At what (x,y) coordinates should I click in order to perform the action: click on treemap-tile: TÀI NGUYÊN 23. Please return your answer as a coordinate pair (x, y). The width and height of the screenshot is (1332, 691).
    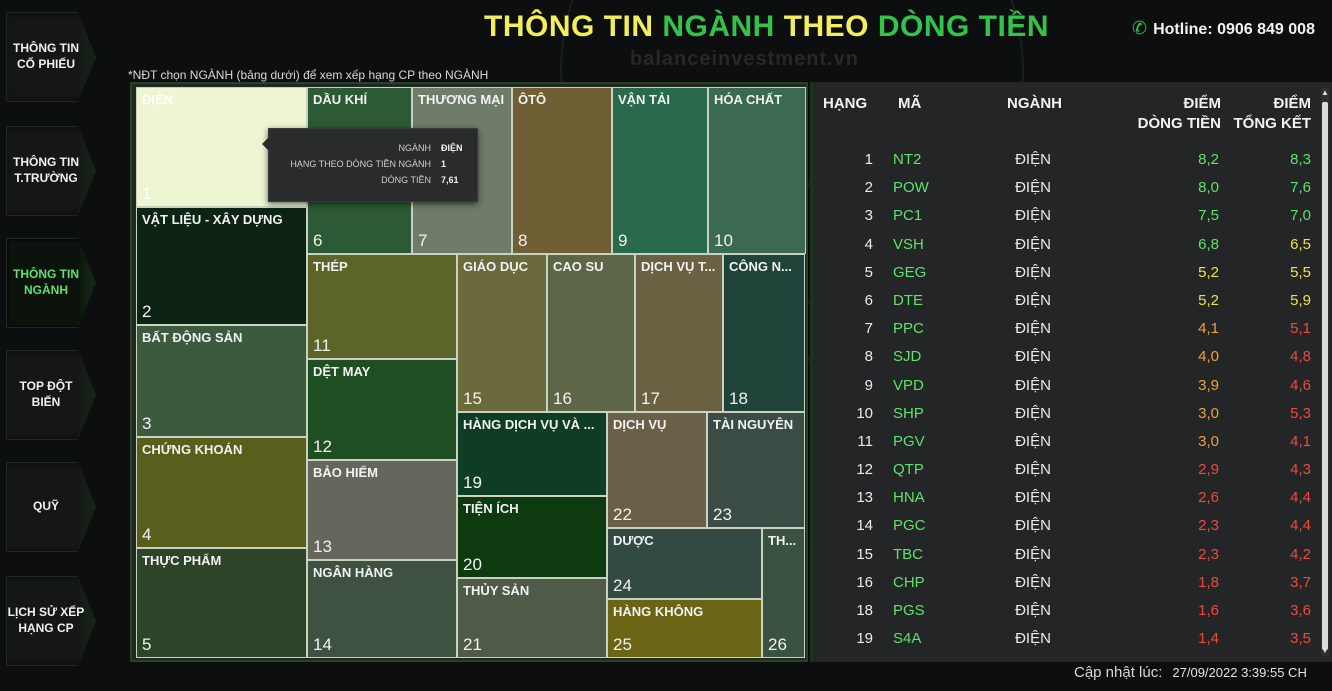
    Looking at the image, I should click on (756, 470).